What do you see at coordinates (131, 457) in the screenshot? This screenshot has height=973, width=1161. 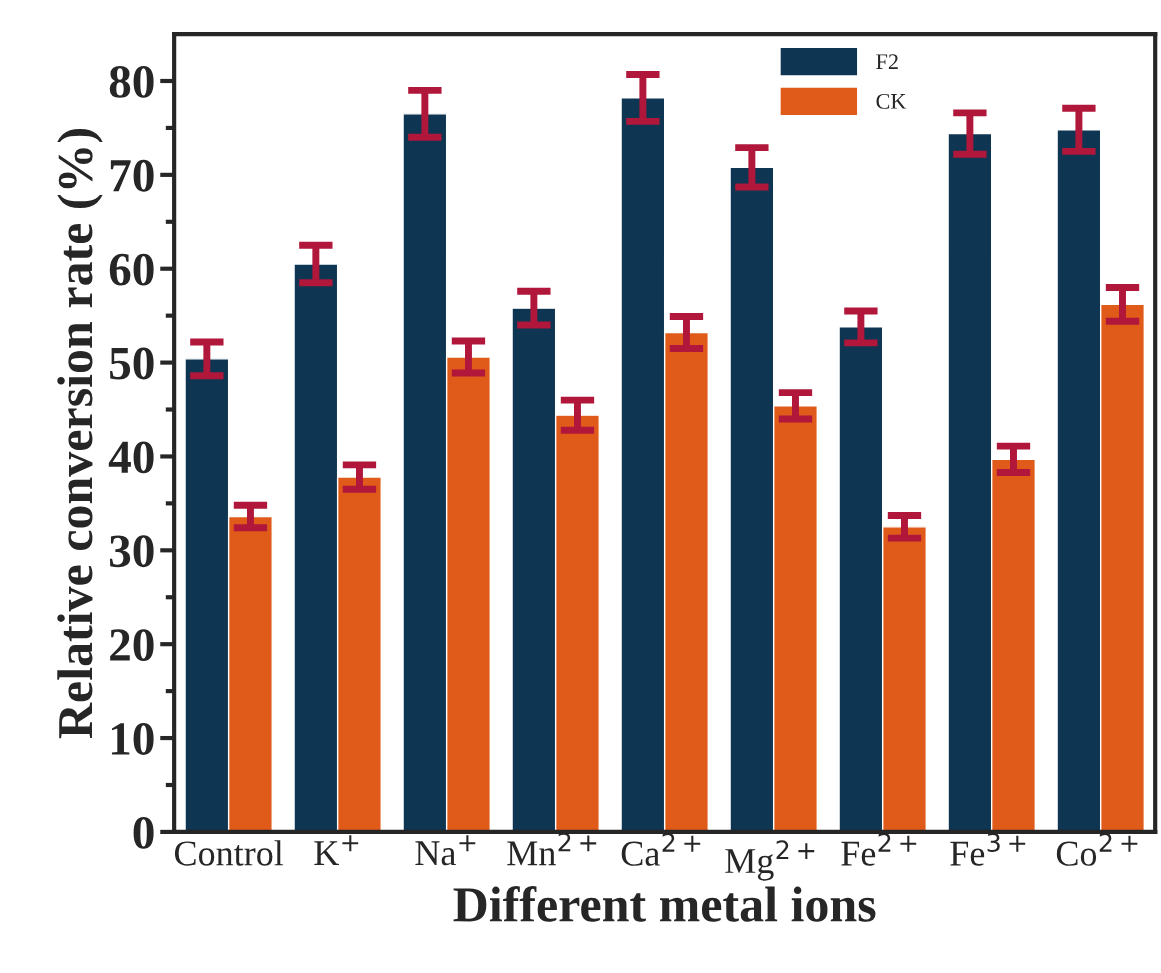 I see `y-tick-label: 40` at bounding box center [131, 457].